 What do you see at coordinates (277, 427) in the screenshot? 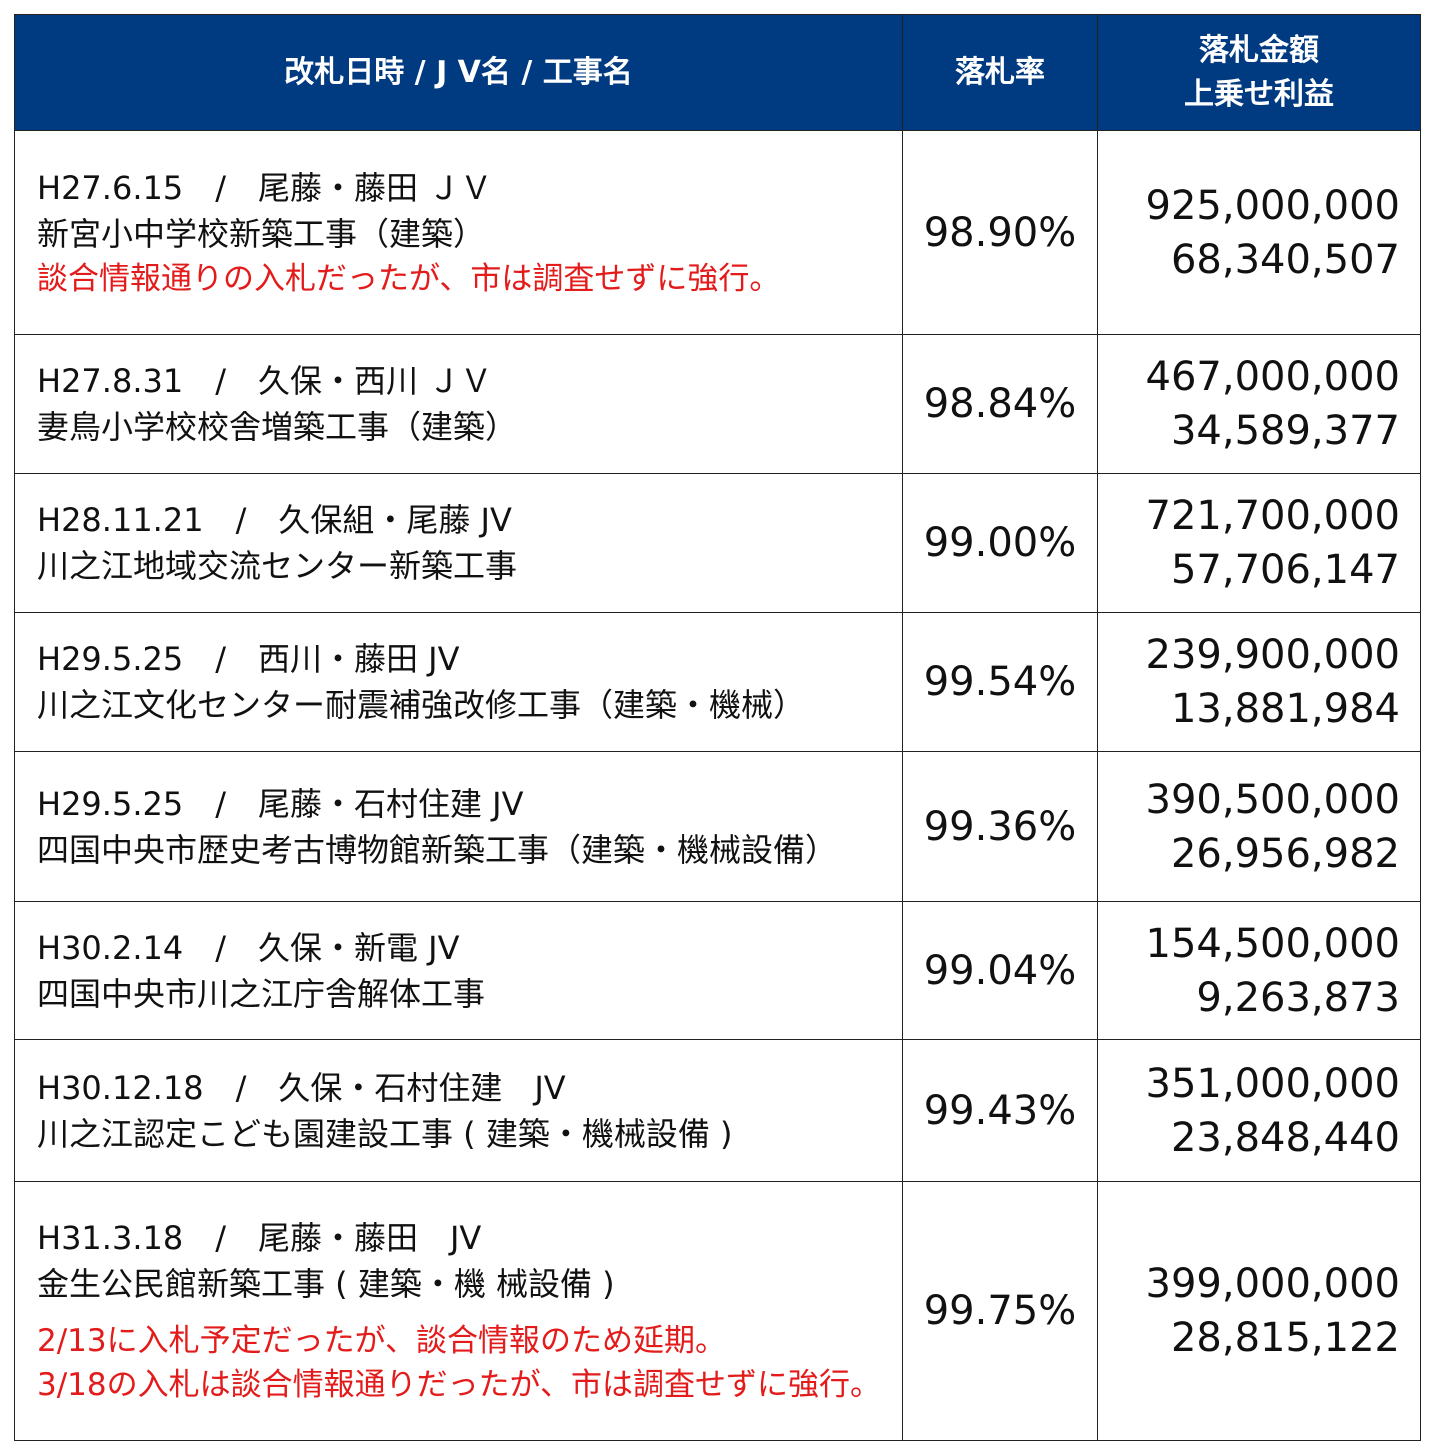
I see `row-project: 妻鳥小学校校舎増築工事（建築）` at bounding box center [277, 427].